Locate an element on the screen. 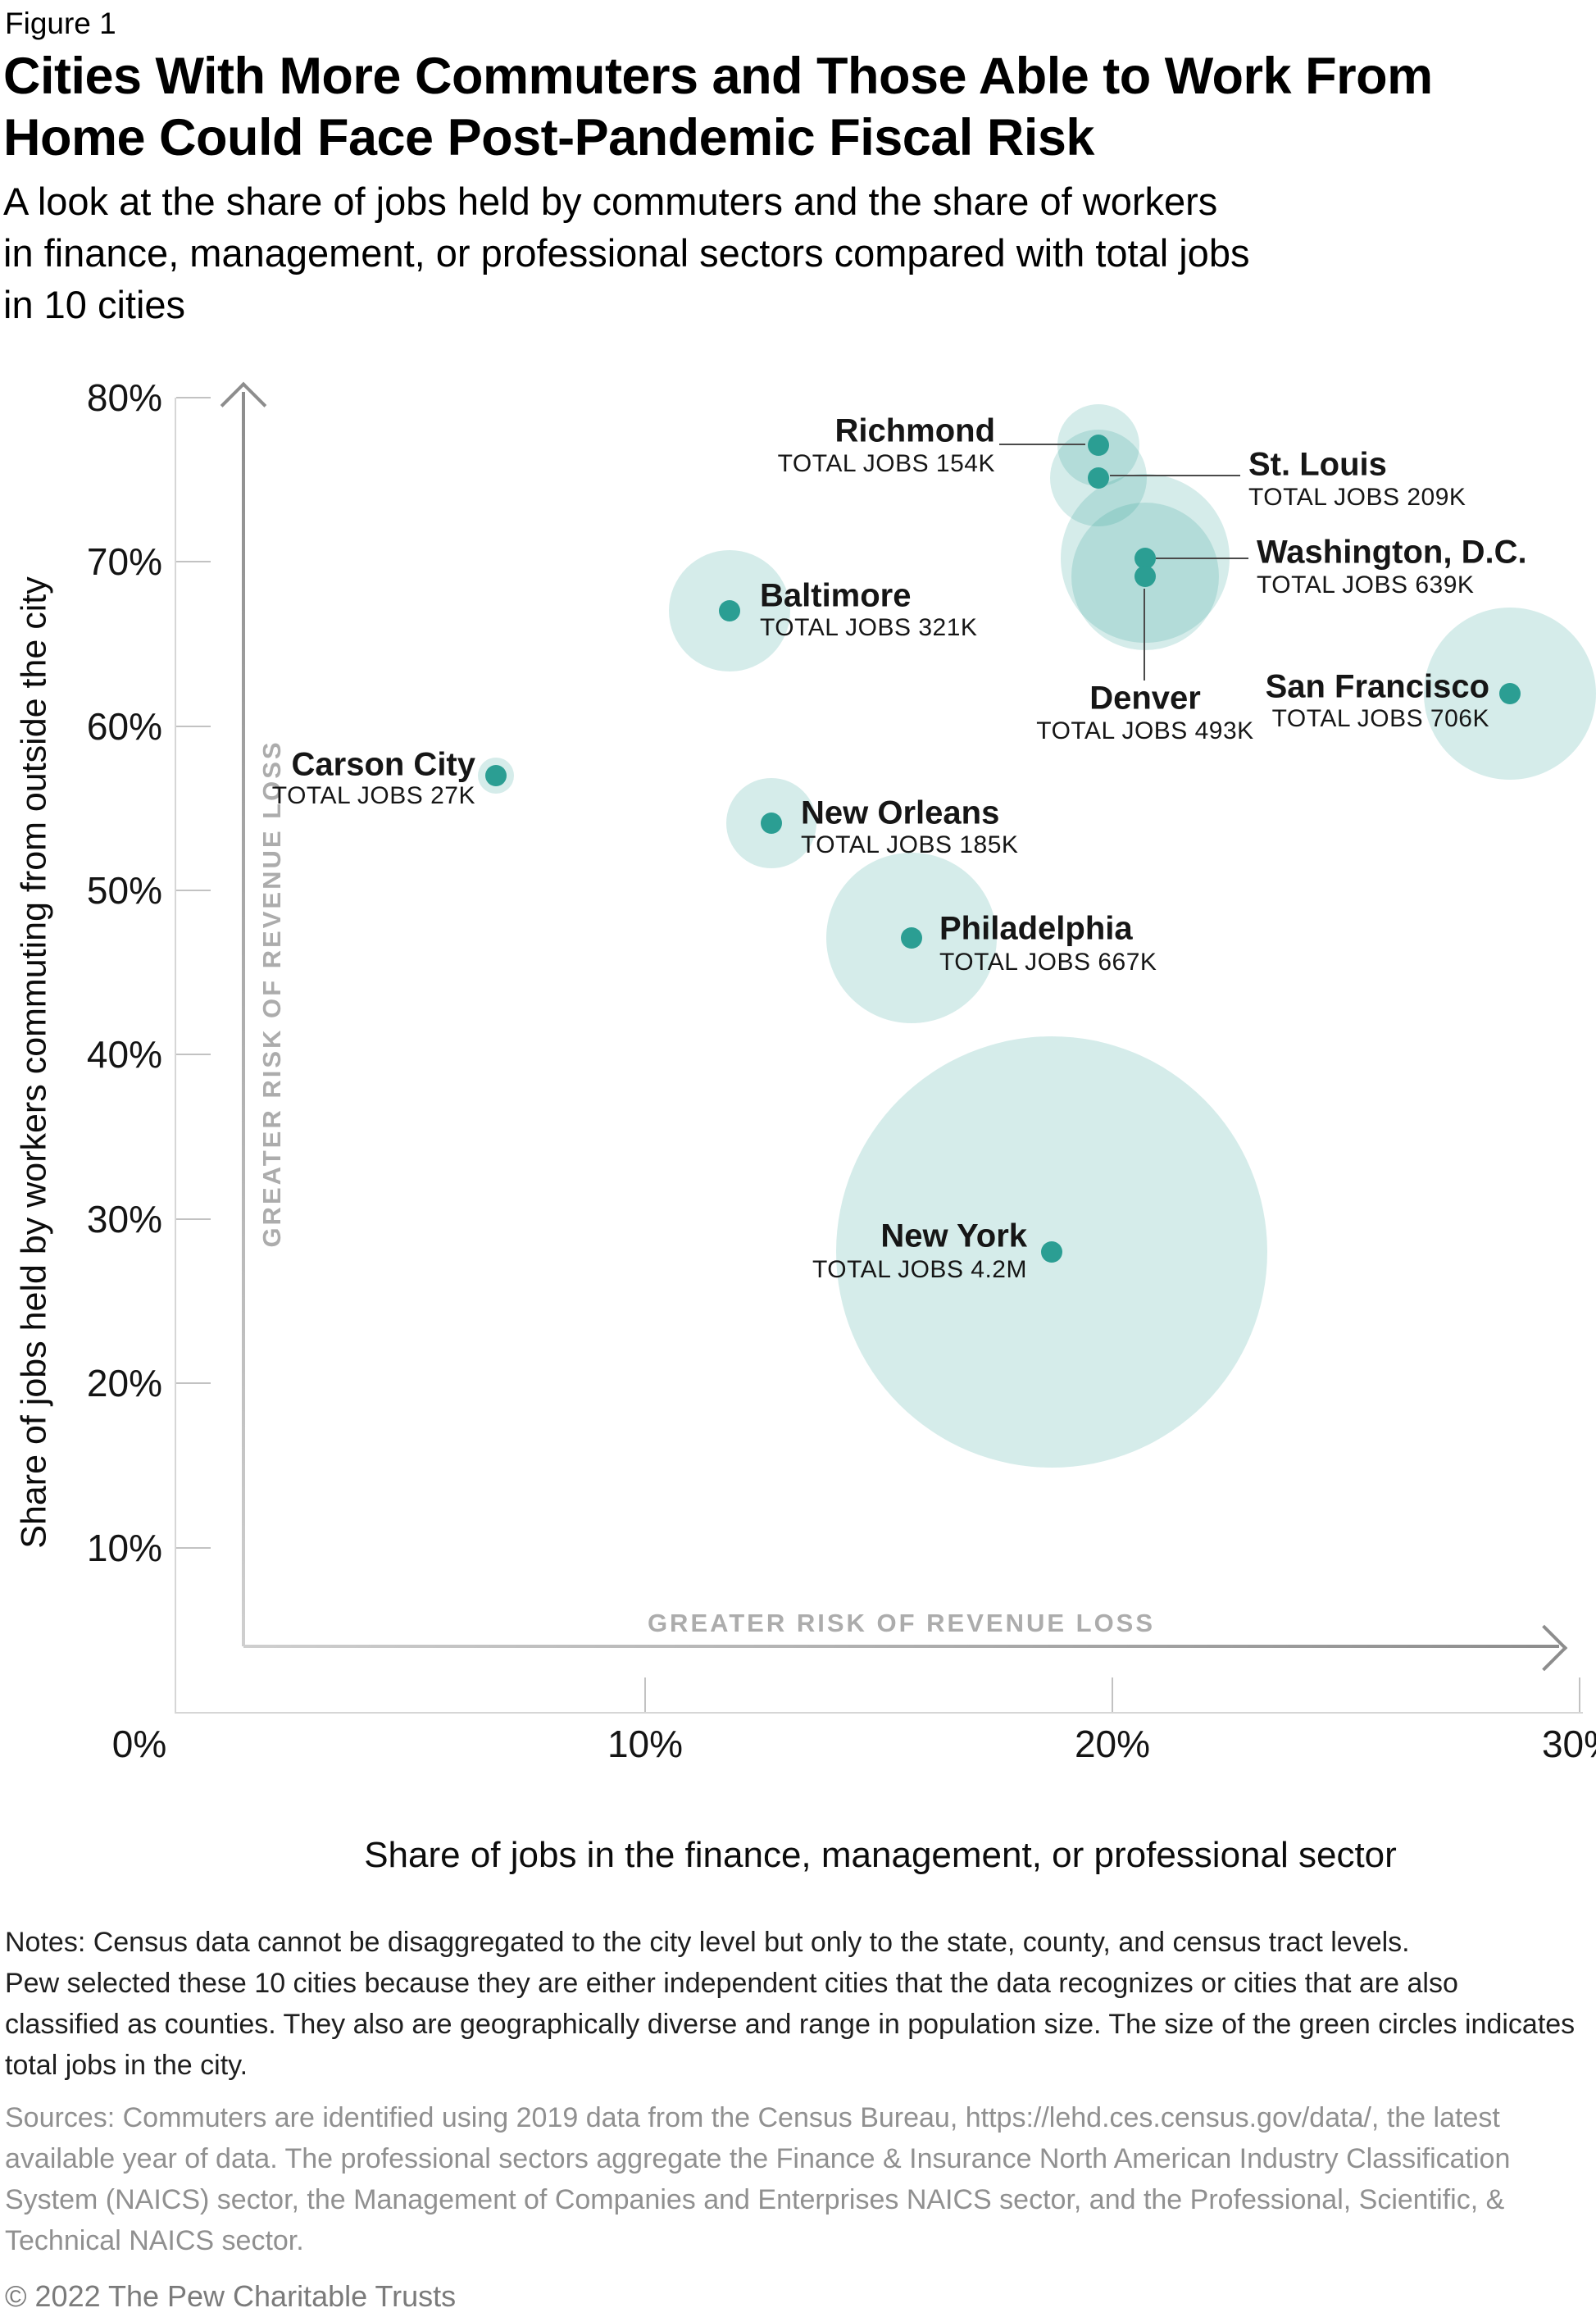  dot-new-orleans is located at coordinates (771, 823).